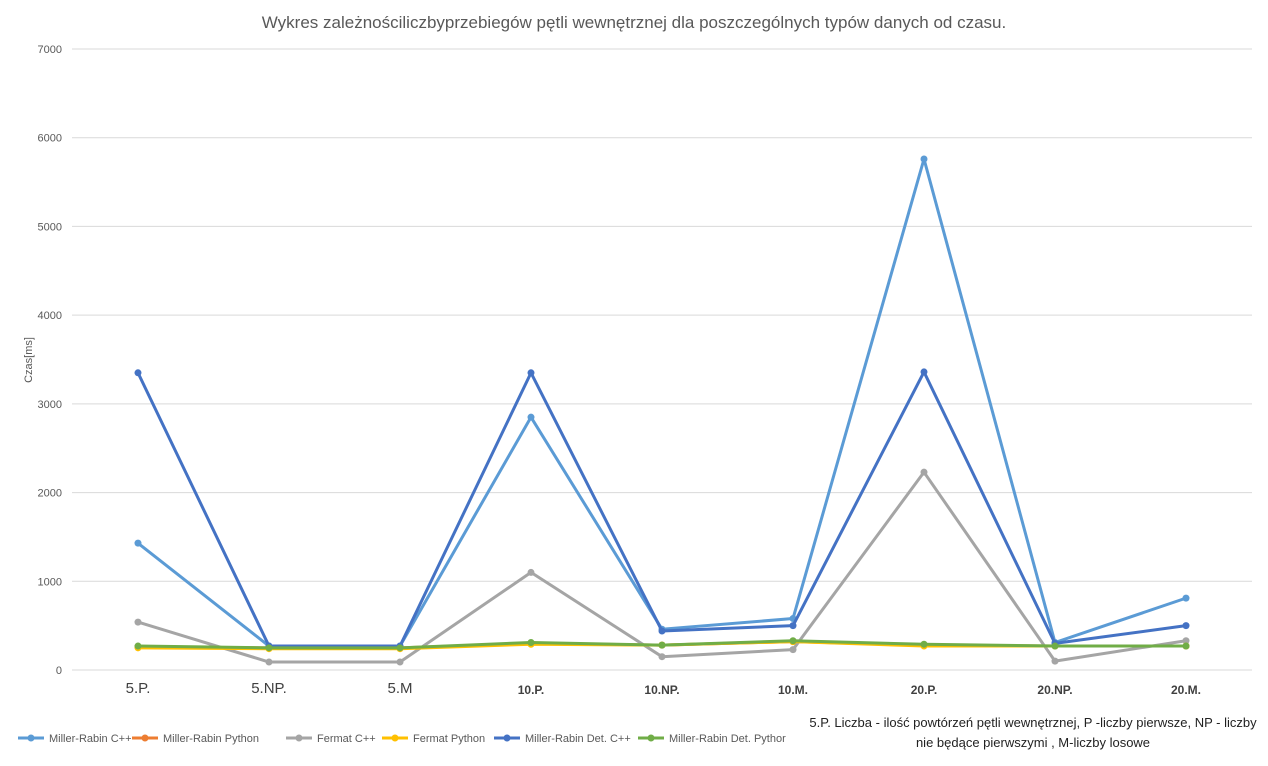 Image resolution: width=1268 pixels, height=766 pixels. What do you see at coordinates (50, 316) in the screenshot?
I see `y-tick-label: 4000` at bounding box center [50, 316].